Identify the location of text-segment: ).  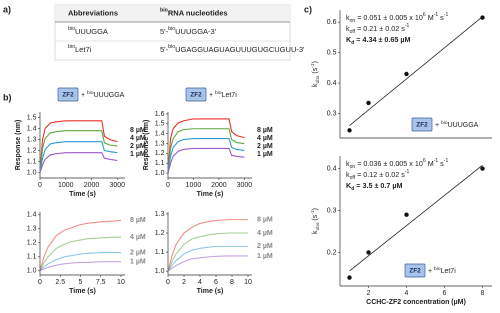
(315, 209).